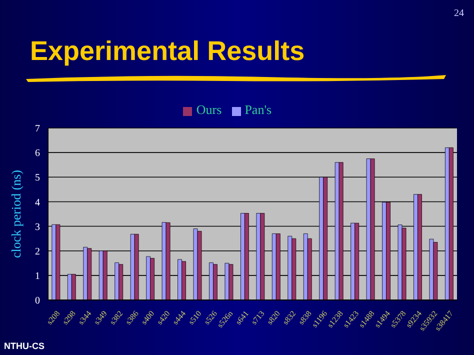  What do you see at coordinates (459, 13) in the screenshot?
I see `text: 24` at bounding box center [459, 13].